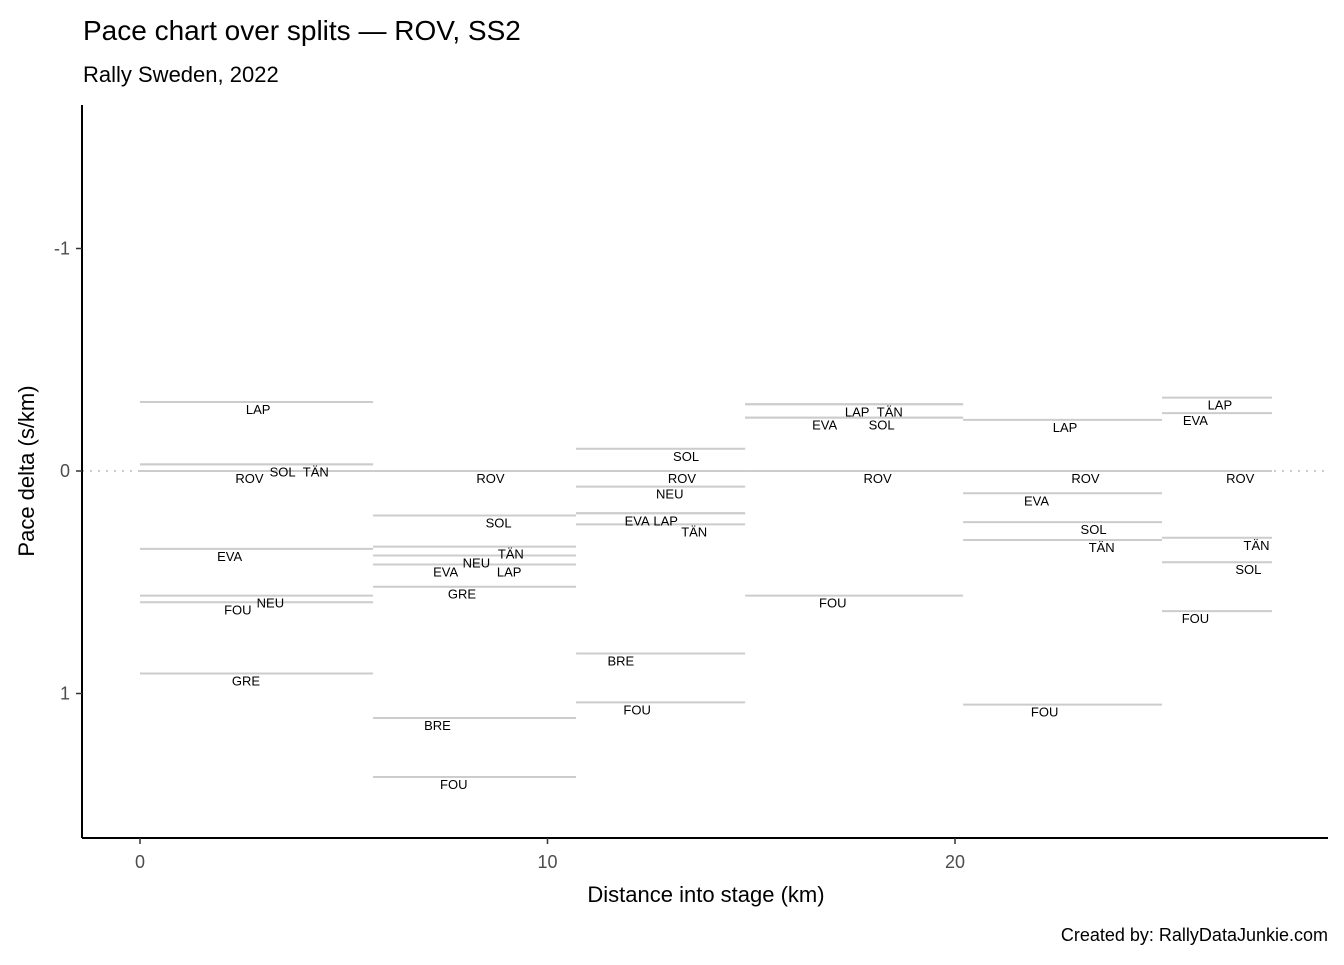 The image size is (1344, 965). I want to click on chart-title: Pace chart over splits — ROV, SS2, so click(302, 30).